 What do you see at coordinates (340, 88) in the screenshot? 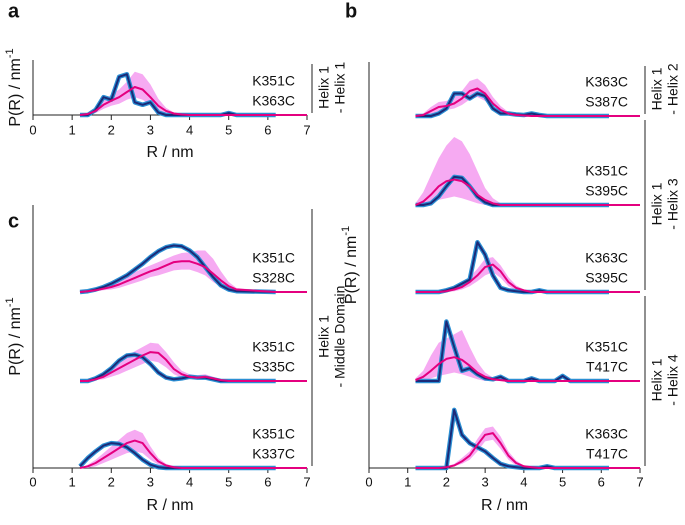
I see `group-label: - Helix 1` at bounding box center [340, 88].